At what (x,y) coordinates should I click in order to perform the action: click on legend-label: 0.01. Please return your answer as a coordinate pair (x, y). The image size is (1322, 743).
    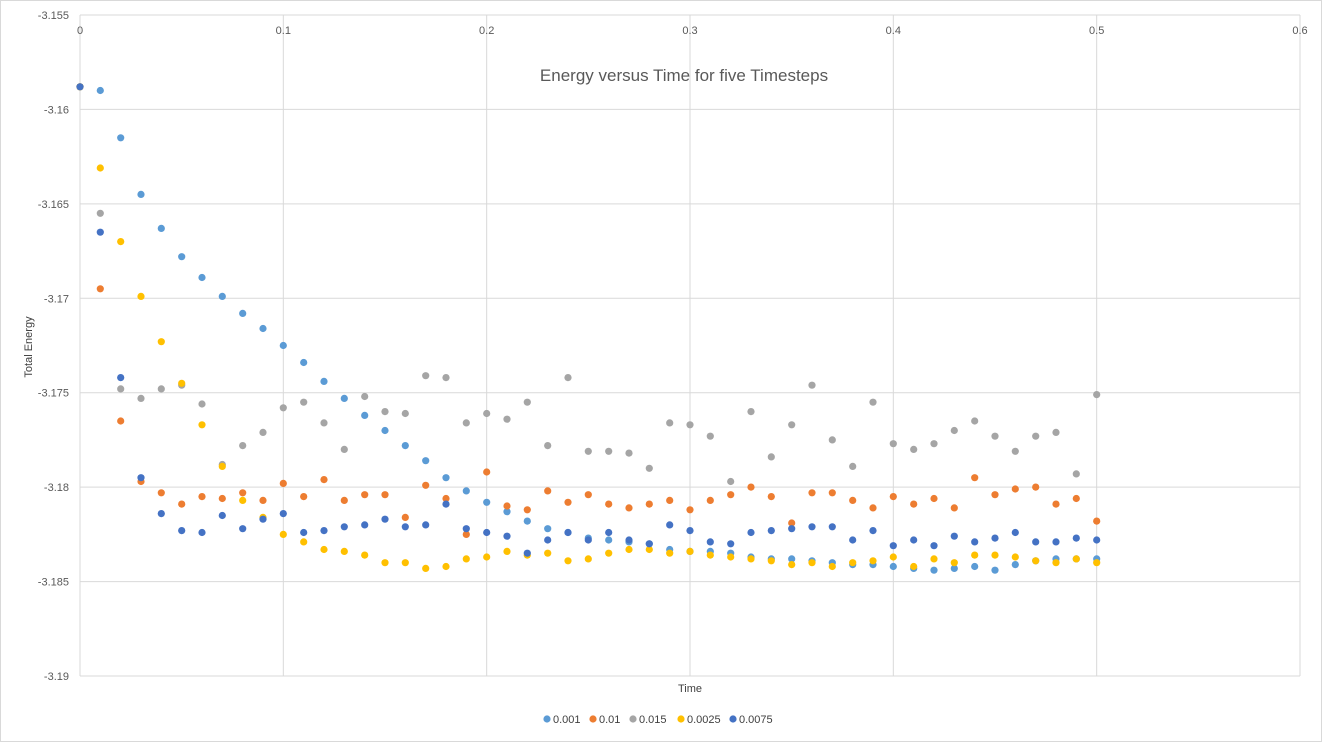
    Looking at the image, I should click on (609, 720).